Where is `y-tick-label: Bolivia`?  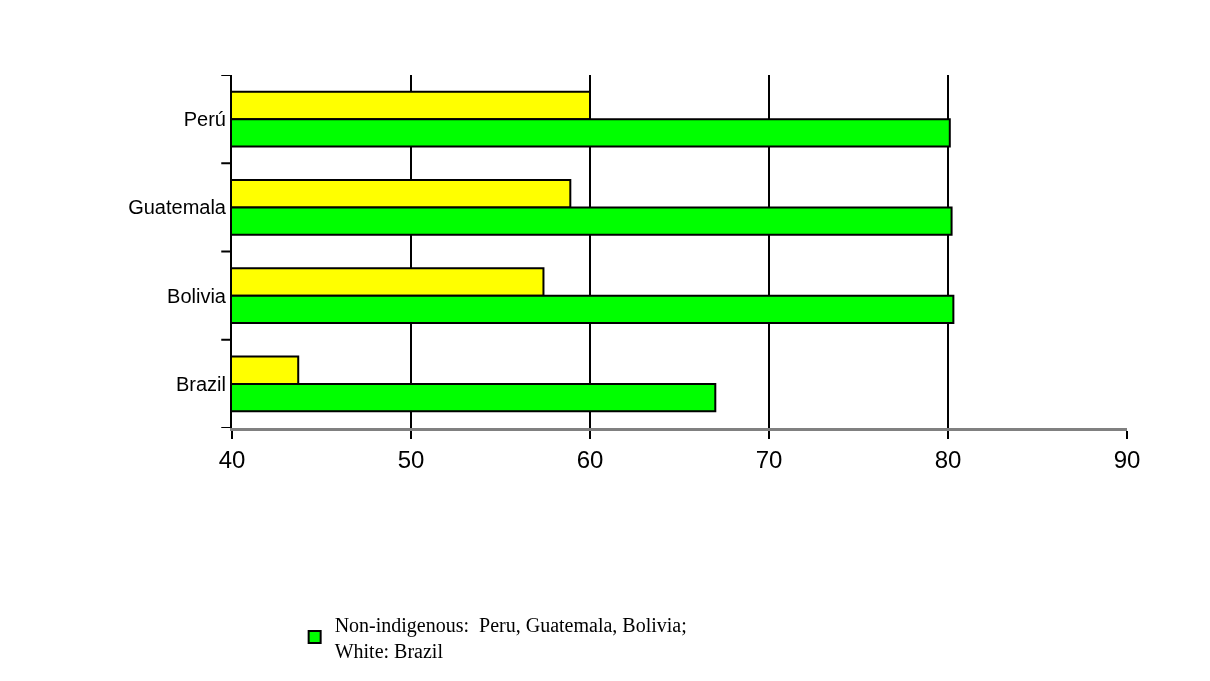 y-tick-label: Bolivia is located at coordinates (197, 295).